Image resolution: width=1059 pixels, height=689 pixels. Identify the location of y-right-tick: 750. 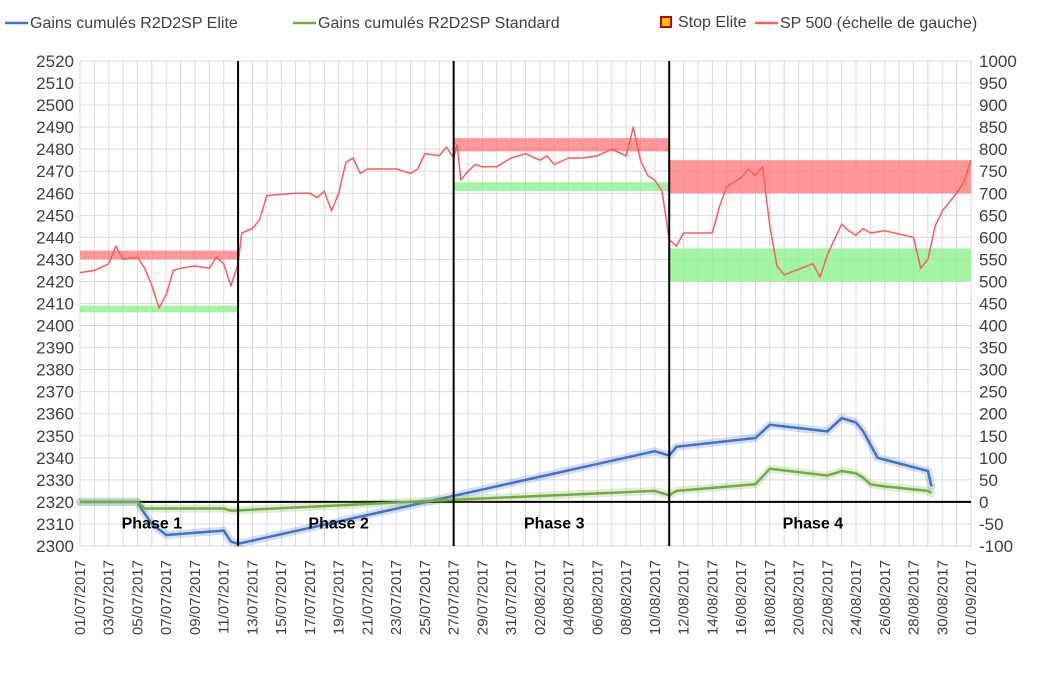
(993, 171).